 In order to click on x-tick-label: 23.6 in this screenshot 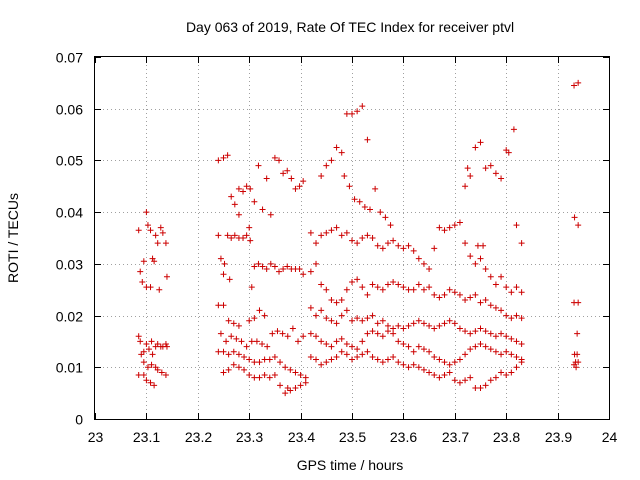, I will do `click(403, 437)`.